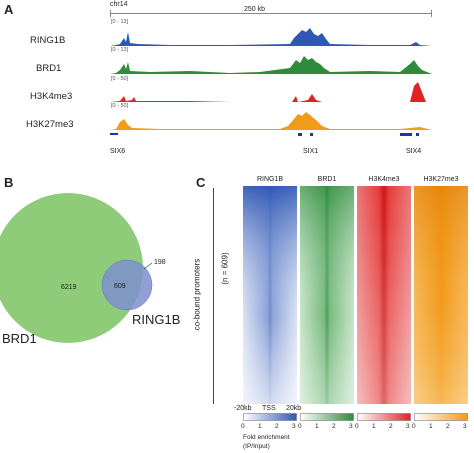 This screenshot has width=474, height=453. I want to click on gene-six1: SIX1, so click(311, 151).